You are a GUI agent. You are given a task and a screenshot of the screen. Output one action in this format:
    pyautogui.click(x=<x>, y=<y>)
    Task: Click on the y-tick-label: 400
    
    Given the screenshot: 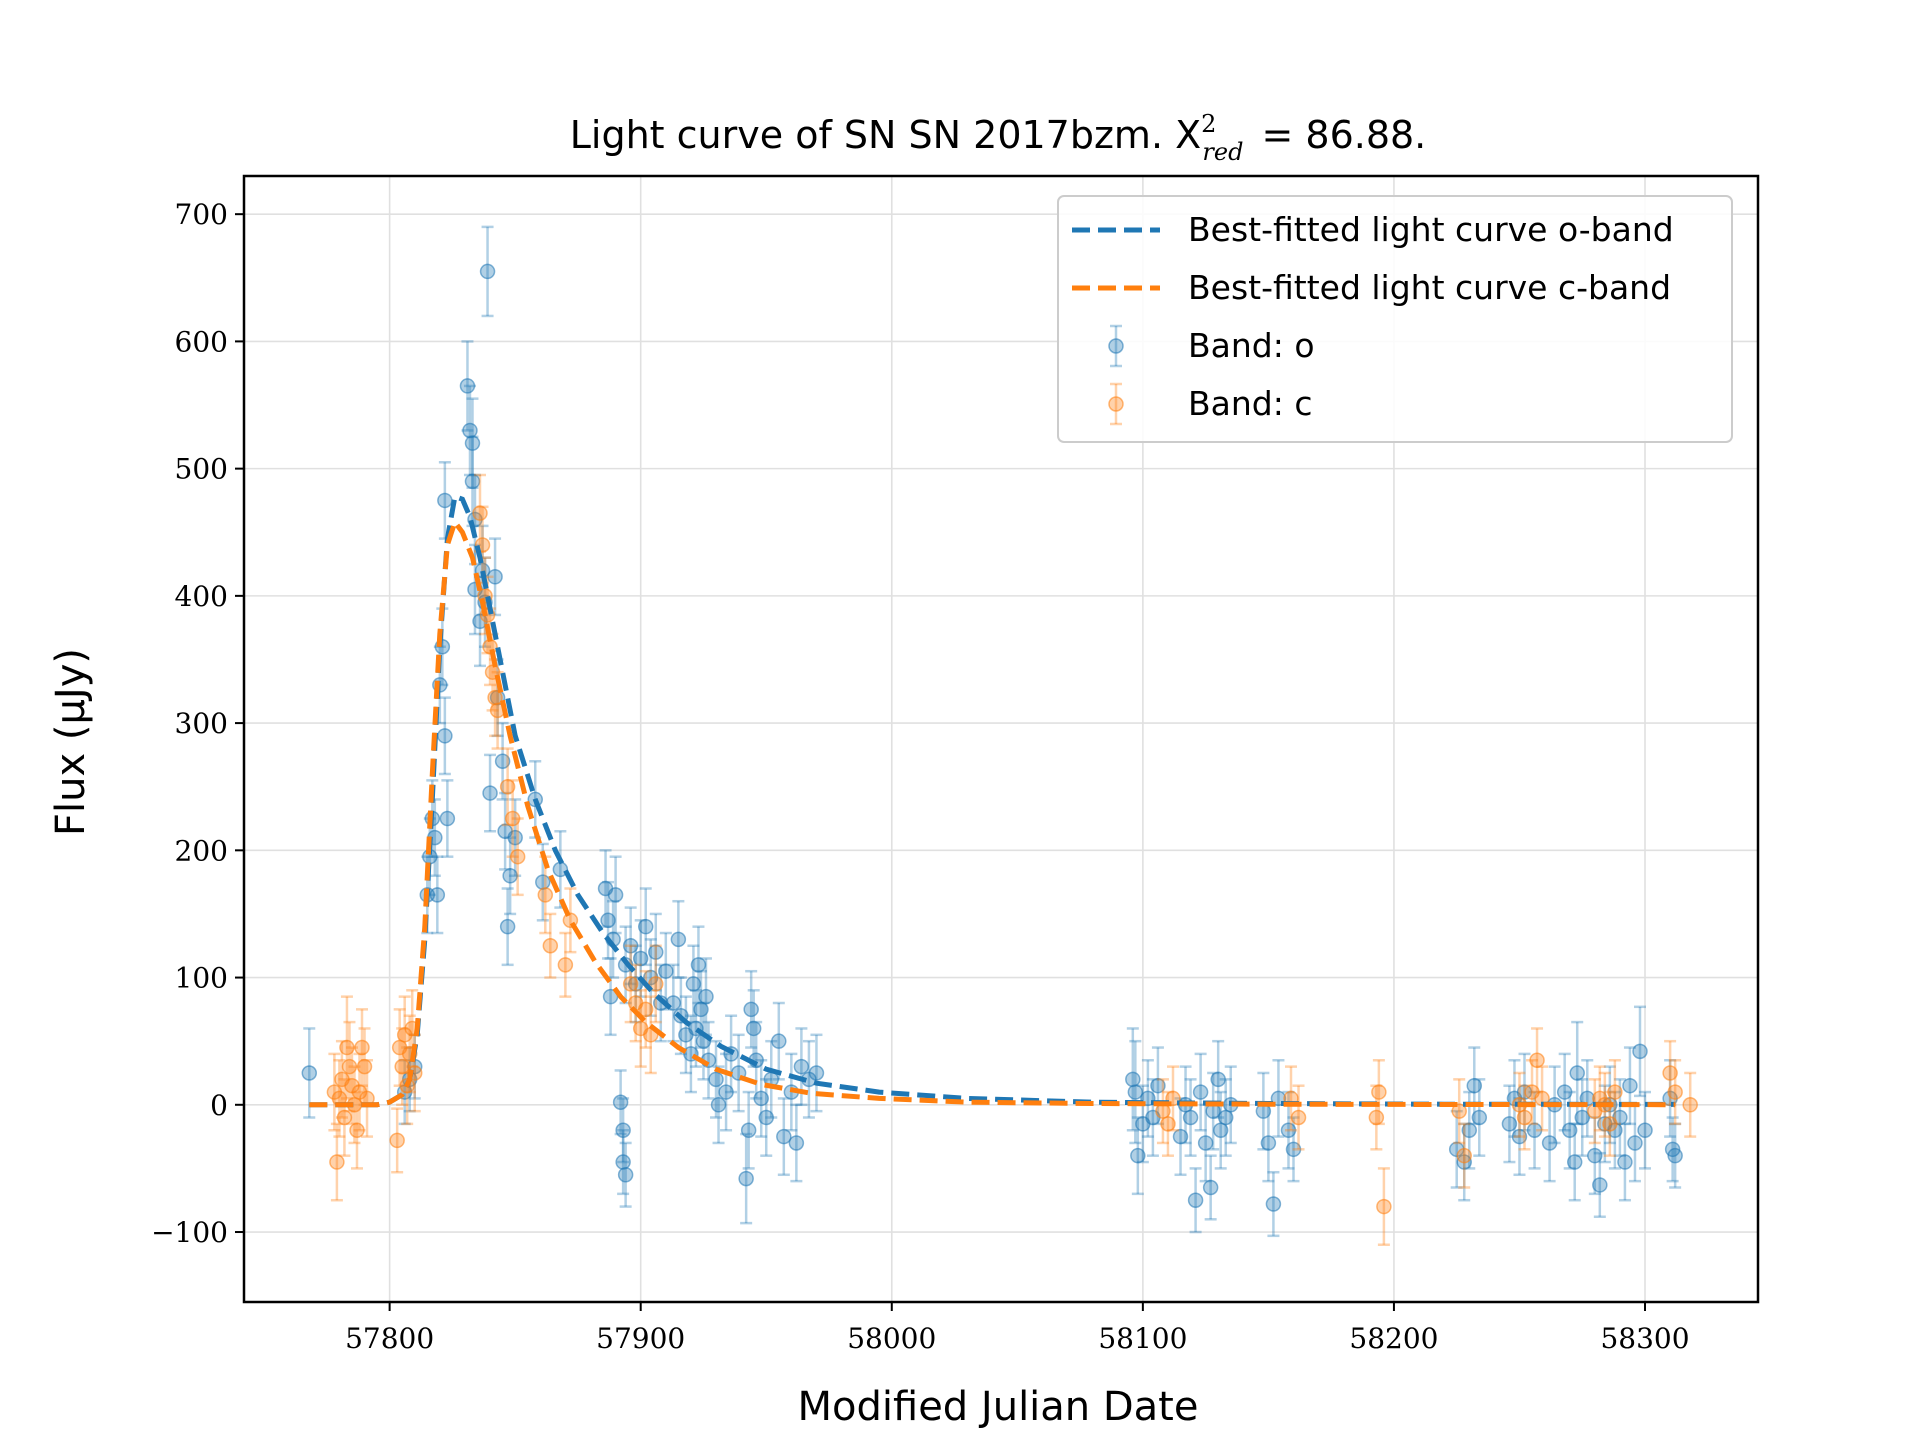 What is the action you would take?
    pyautogui.click(x=201, y=596)
    